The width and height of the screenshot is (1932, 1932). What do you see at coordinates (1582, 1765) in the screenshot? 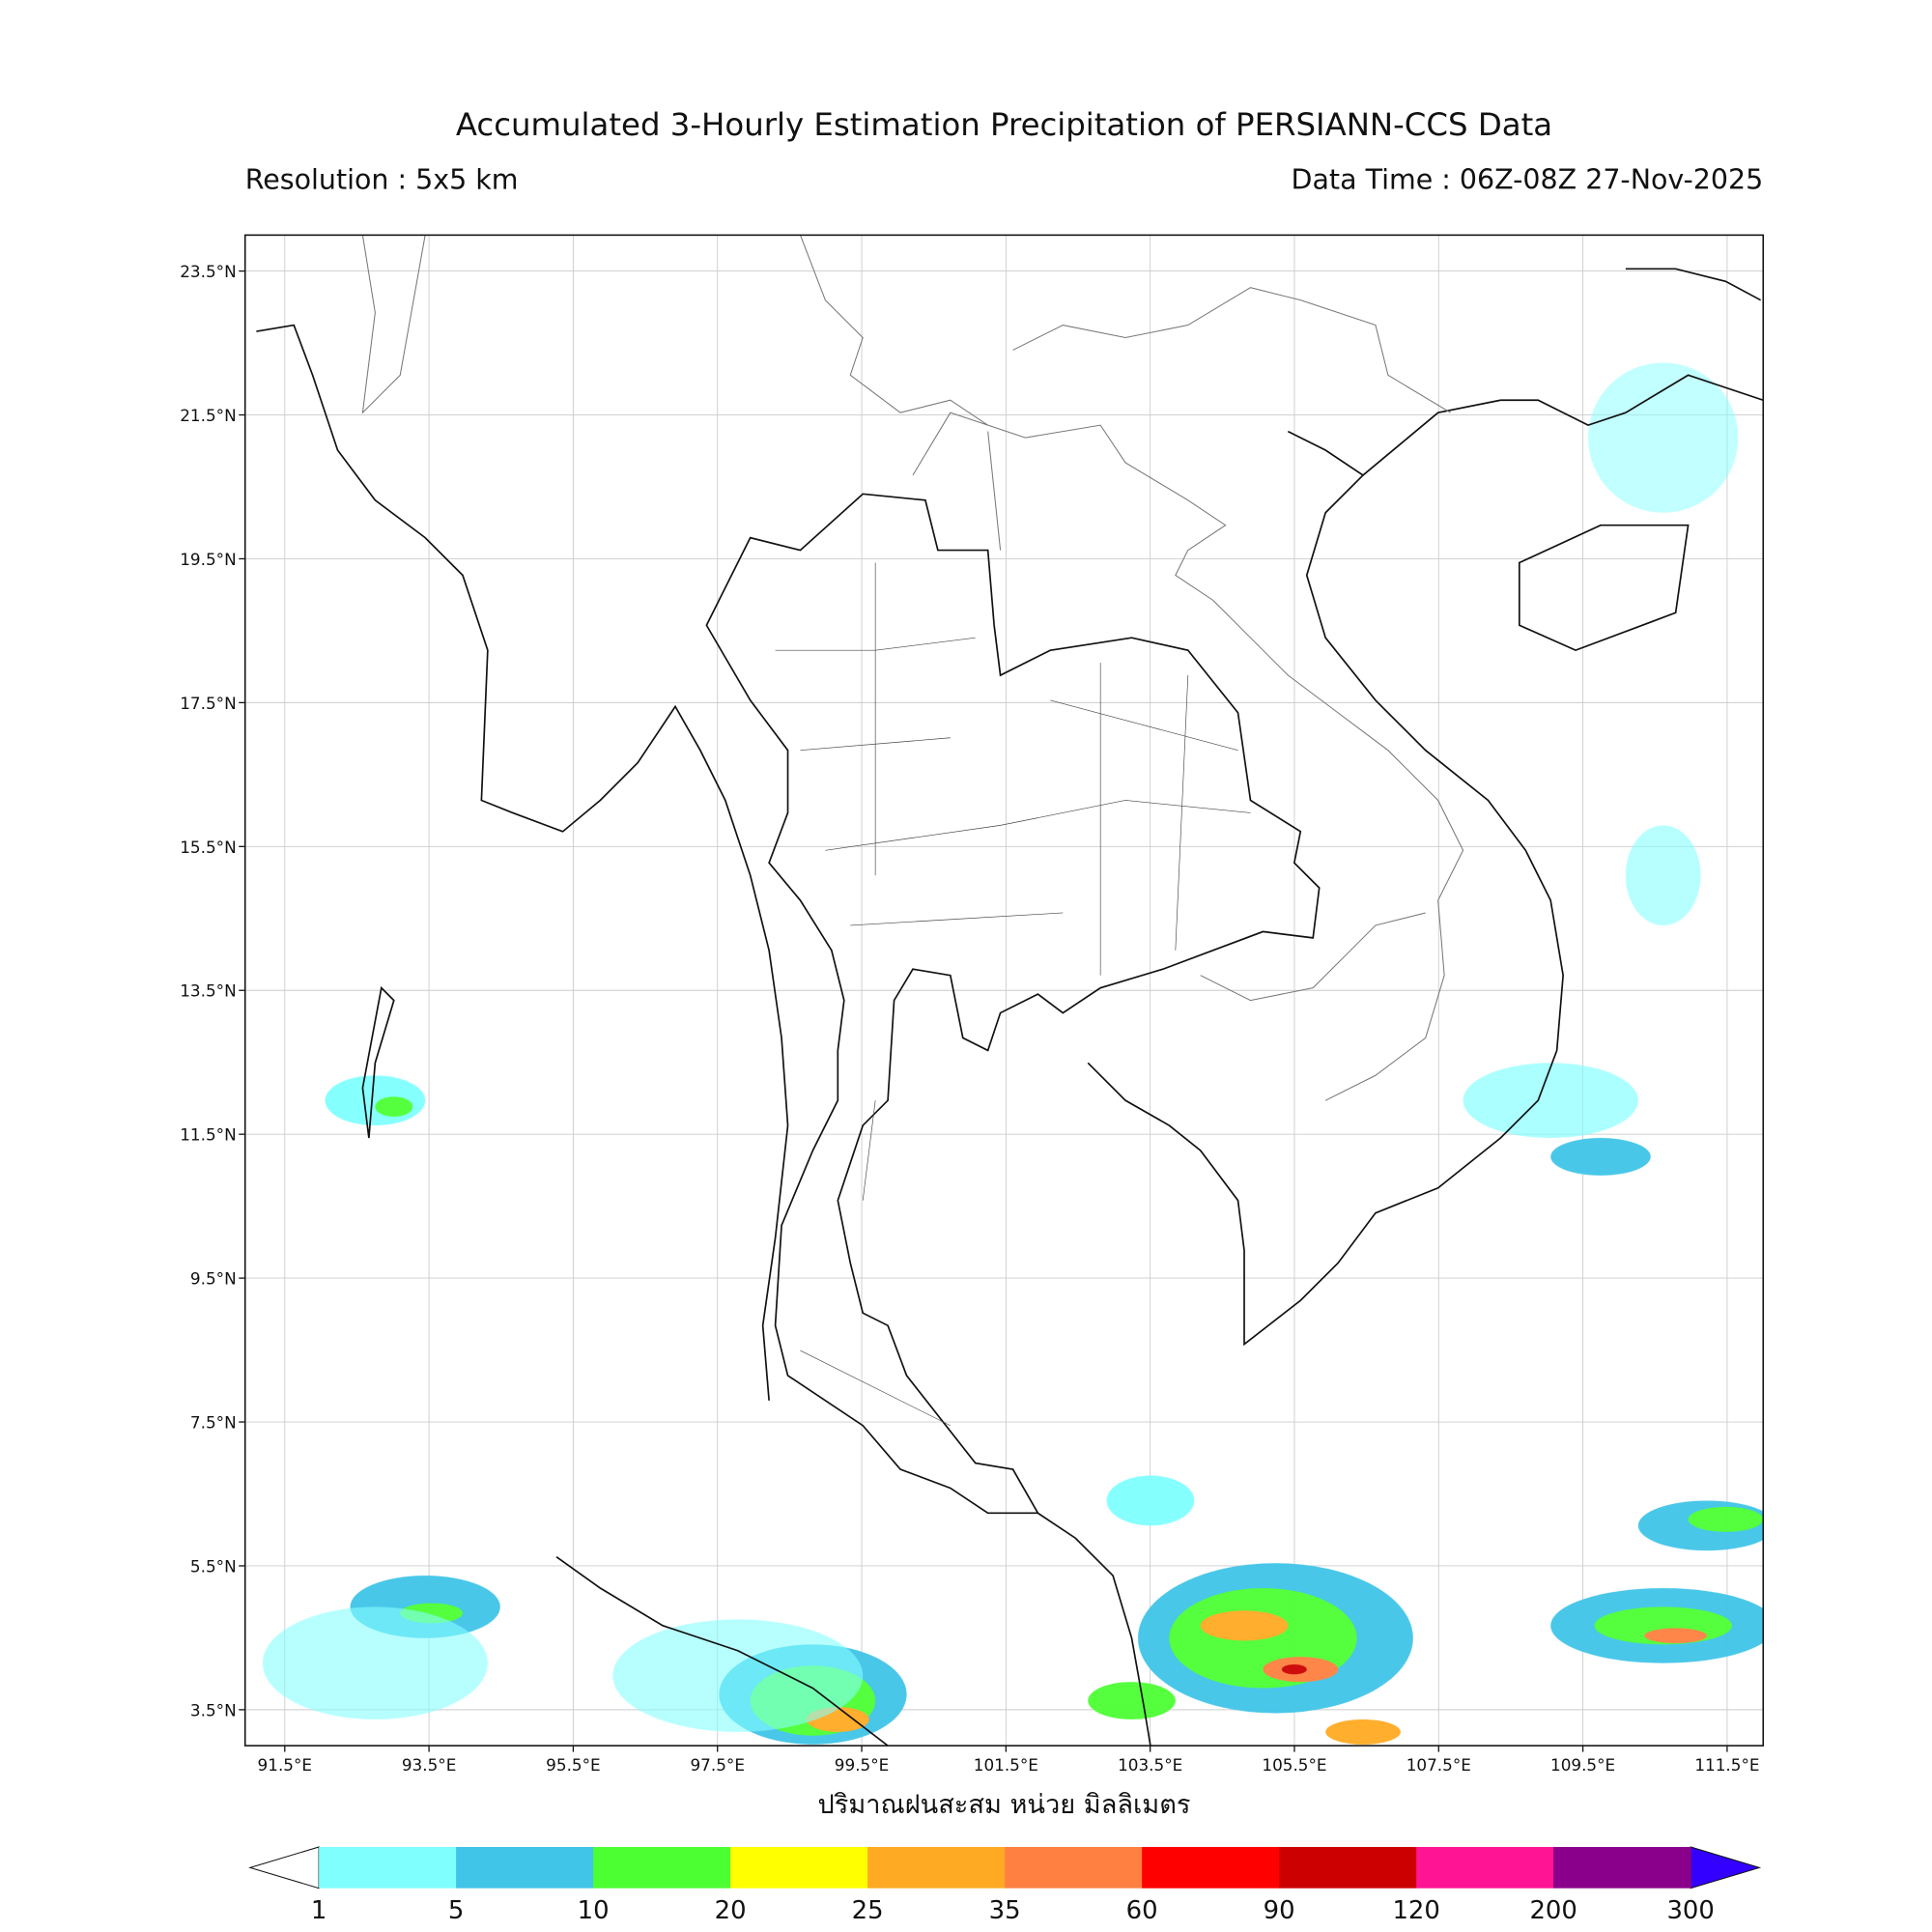
I see `x-tick-label: 109.5°E` at bounding box center [1582, 1765].